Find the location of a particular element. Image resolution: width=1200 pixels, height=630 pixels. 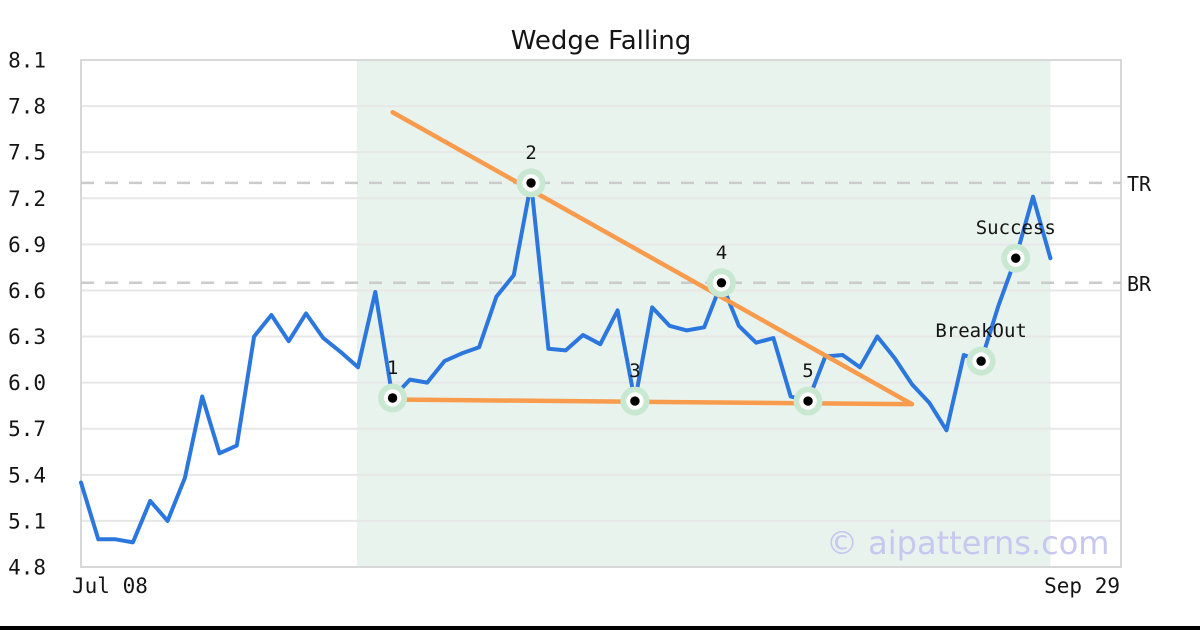

point-label-5: 5 is located at coordinates (807, 371).